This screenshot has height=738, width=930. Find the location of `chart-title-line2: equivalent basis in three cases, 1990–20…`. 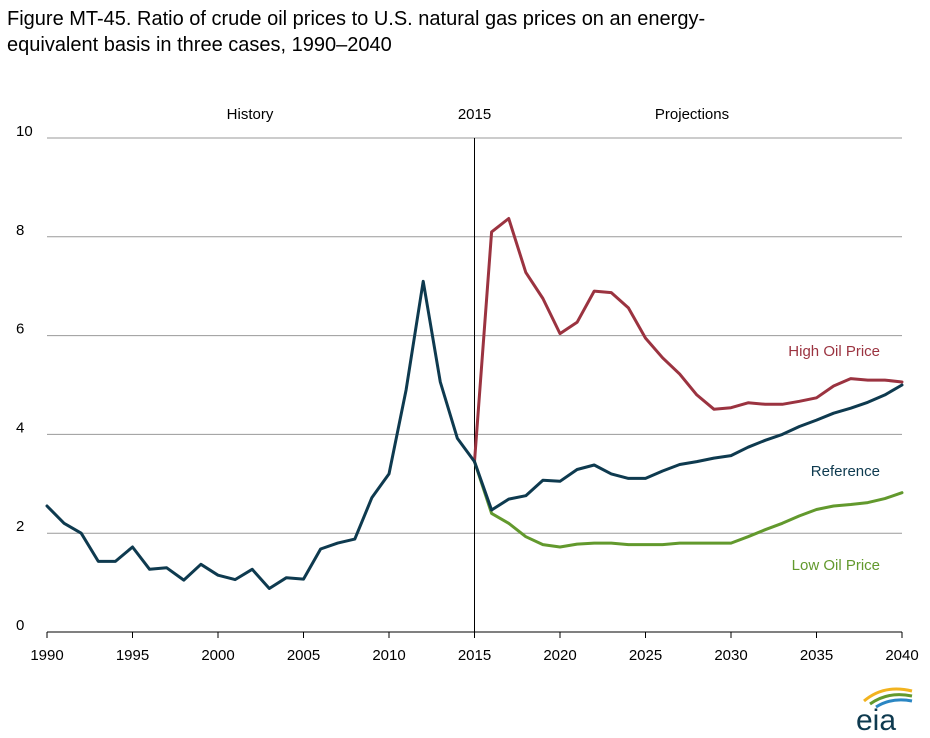

chart-title-line2: equivalent basis in three cases, 1990–20… is located at coordinates (199, 45).